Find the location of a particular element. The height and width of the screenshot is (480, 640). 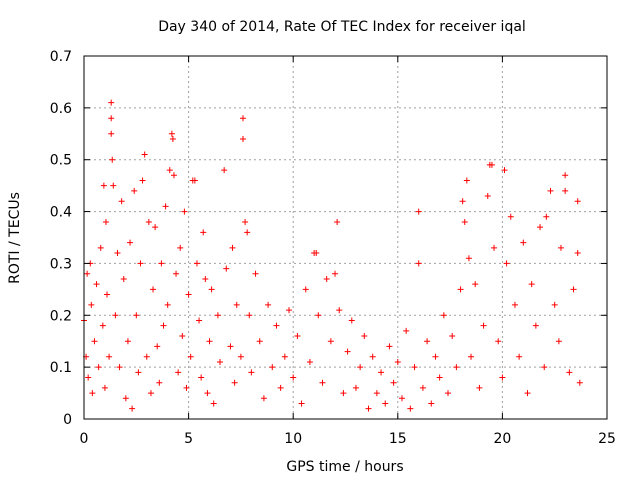

x-tick-label: 25 is located at coordinates (607, 439).